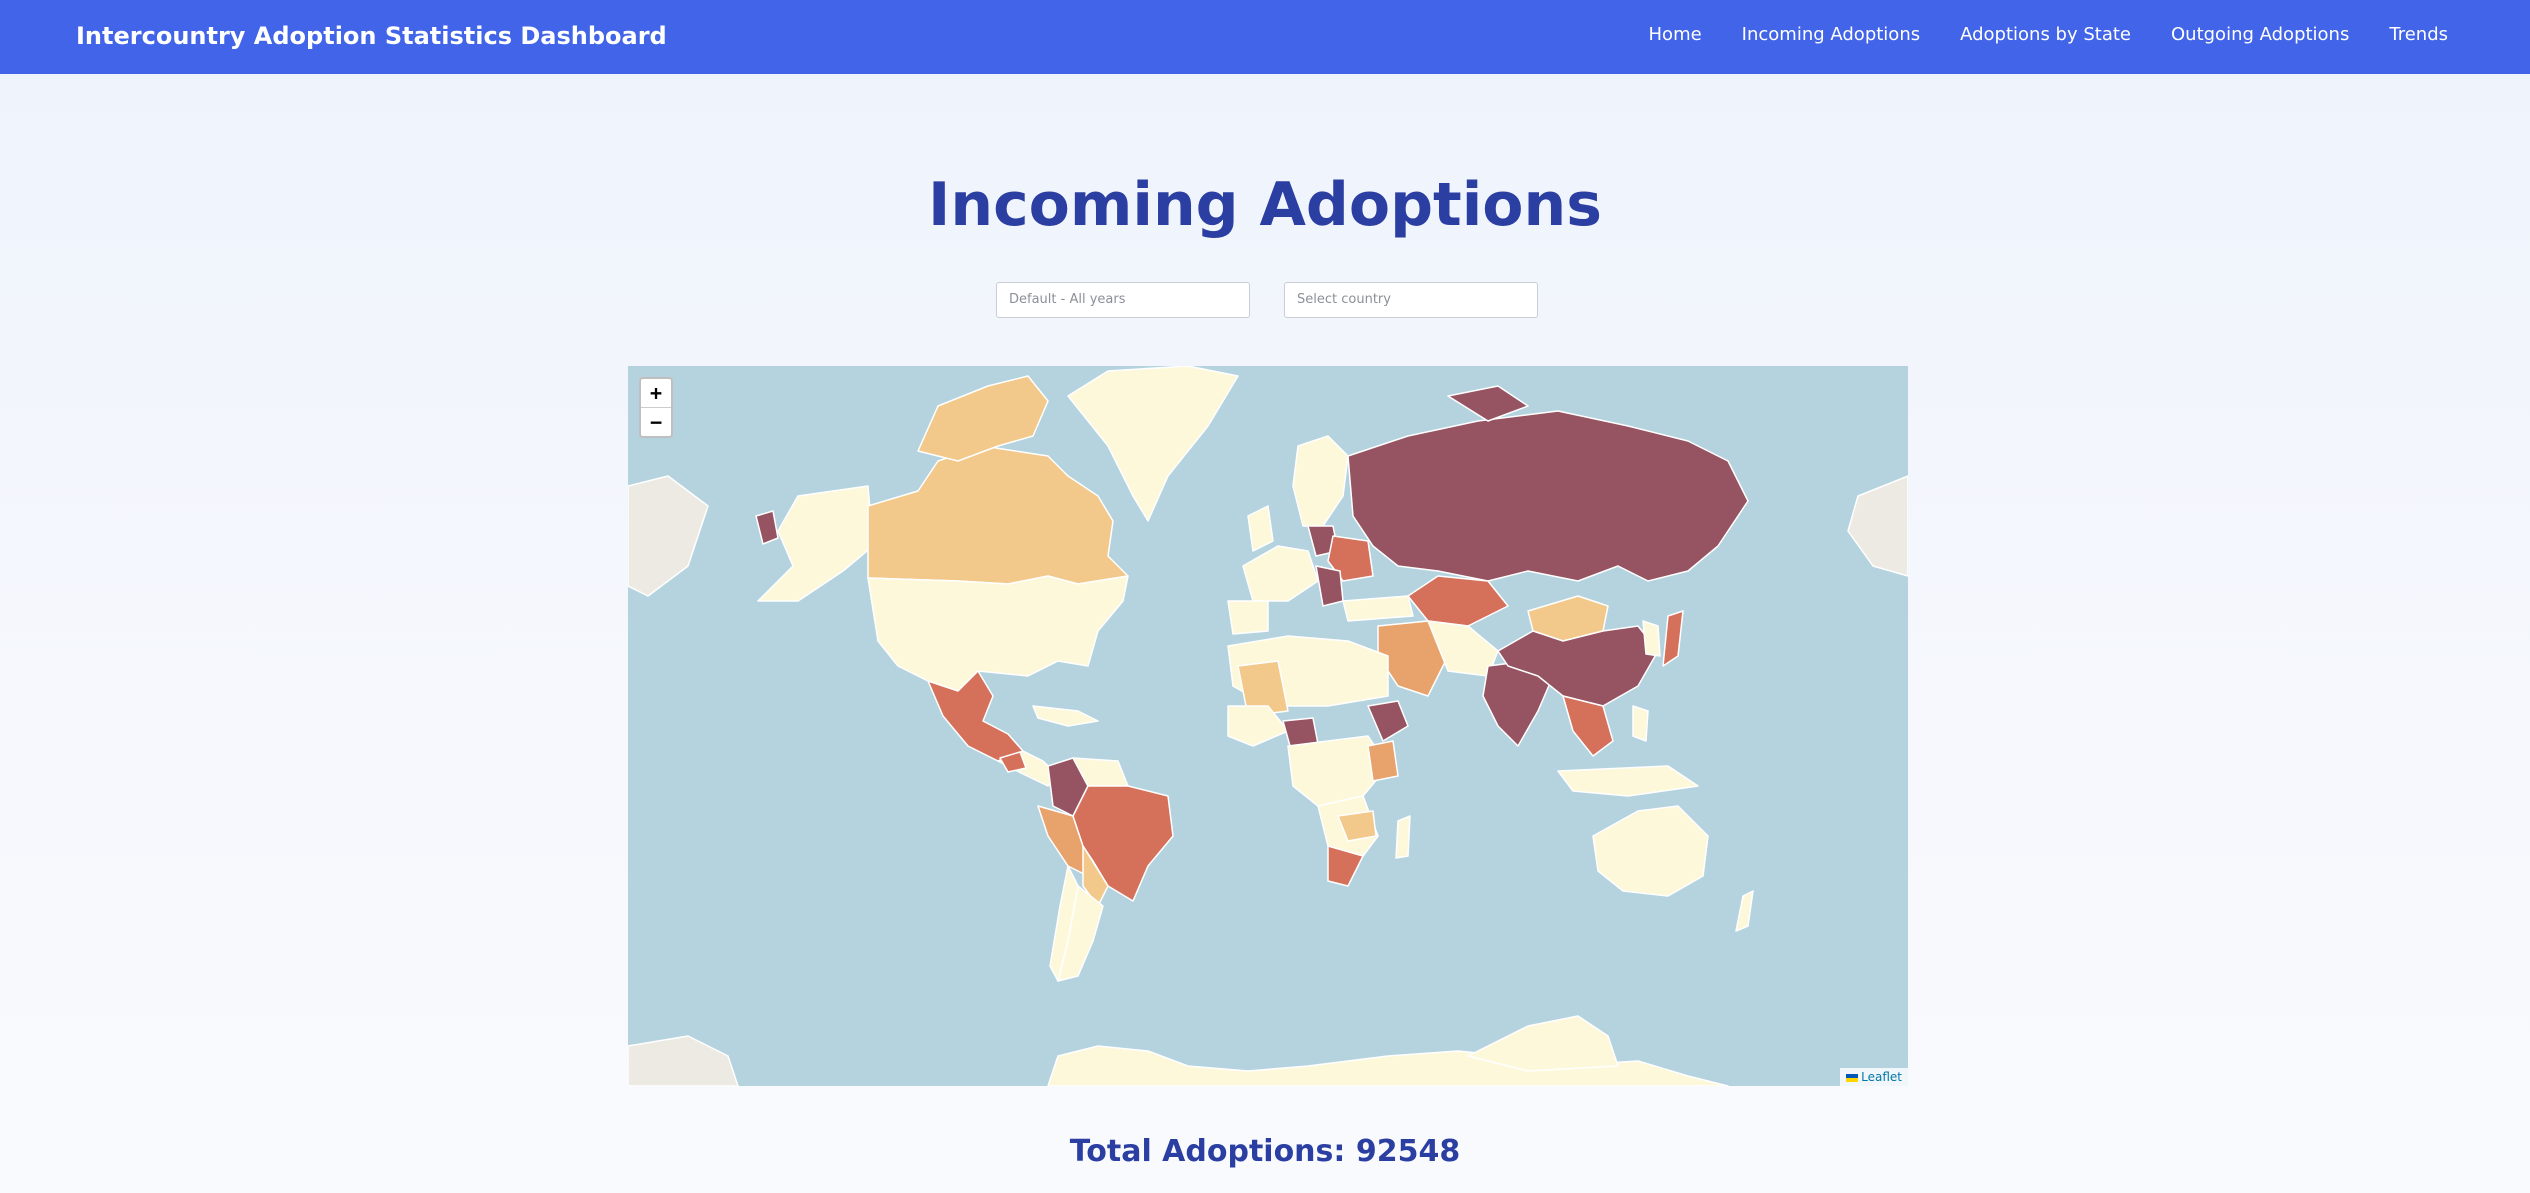  I want to click on zoom-out-button: −, so click(656, 422).